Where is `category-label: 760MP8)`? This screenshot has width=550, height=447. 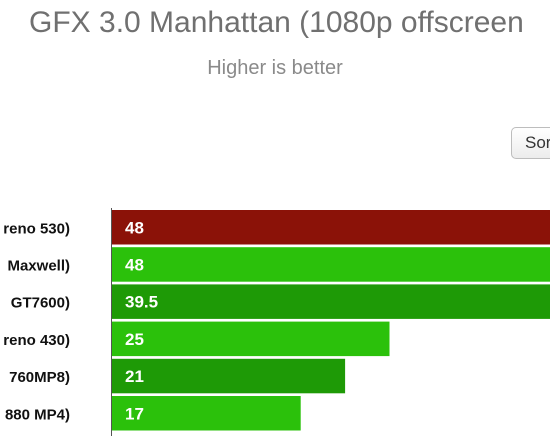 category-label: 760MP8) is located at coordinates (39, 377).